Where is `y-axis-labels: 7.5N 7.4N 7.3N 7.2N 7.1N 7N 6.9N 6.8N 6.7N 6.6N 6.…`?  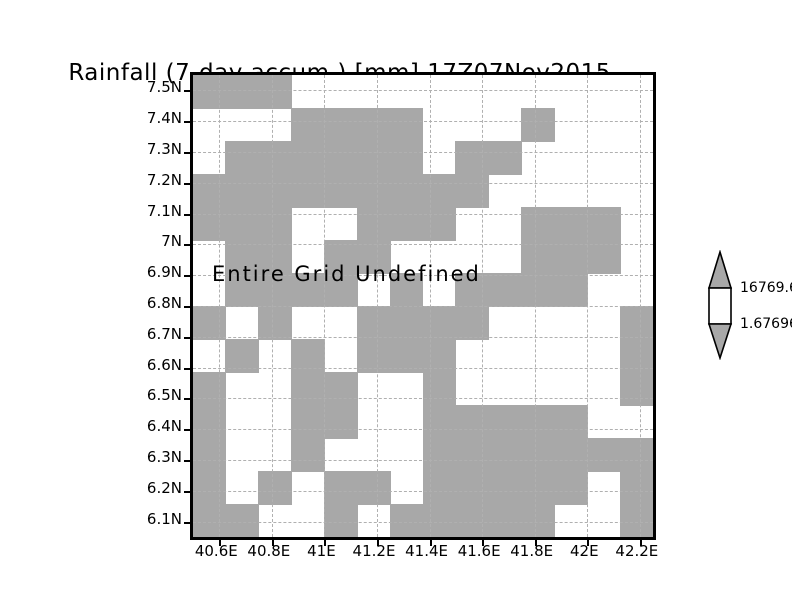
y-axis-labels: 7.5N 7.4N 7.3N 7.2N 7.1N 7N 6.9N 6.8N 6.7N 6.6N 6.… is located at coordinates (151, 303).